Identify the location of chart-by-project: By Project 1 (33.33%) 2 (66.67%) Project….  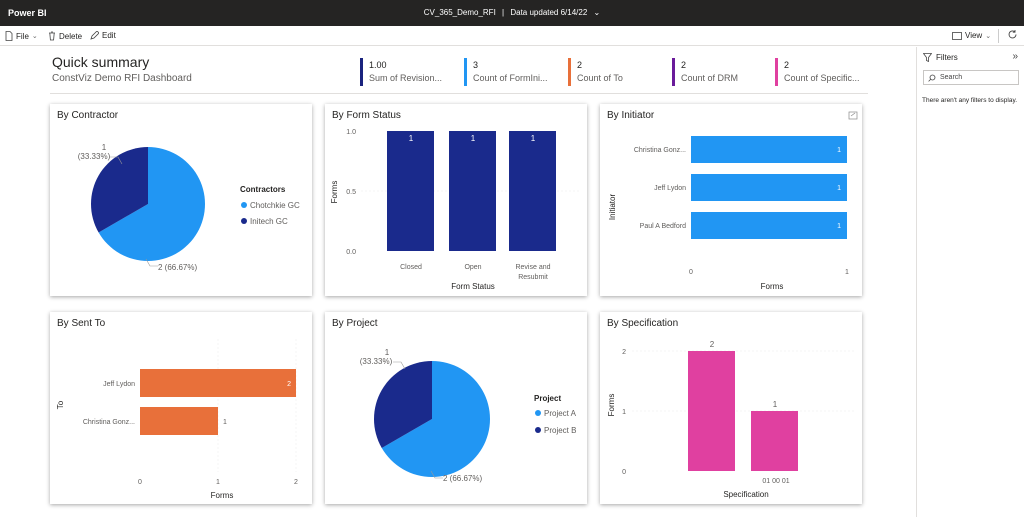
(456, 408).